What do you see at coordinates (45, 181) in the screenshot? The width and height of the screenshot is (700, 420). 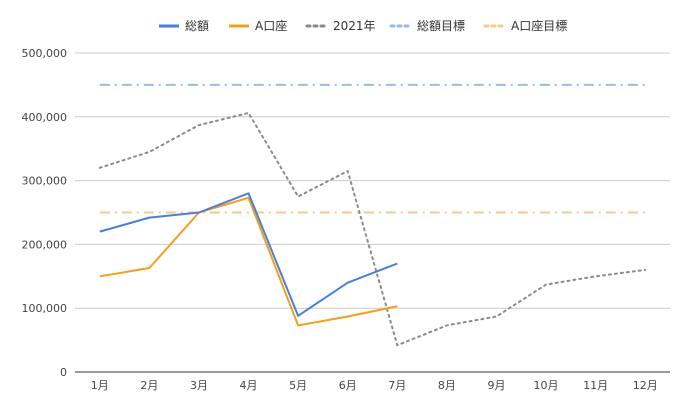 I see `y-tick-label: 300,000` at bounding box center [45, 181].